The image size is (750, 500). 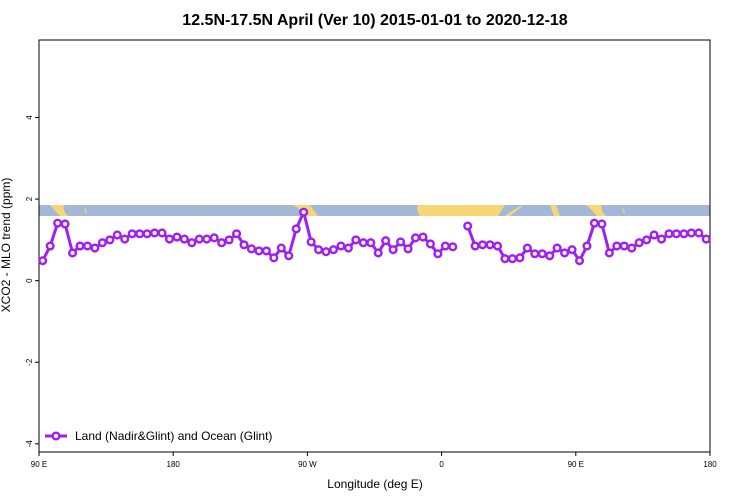 I want to click on legend-label: Land (Nadir&Glint) and Ocean (Glint), so click(x=173, y=436).